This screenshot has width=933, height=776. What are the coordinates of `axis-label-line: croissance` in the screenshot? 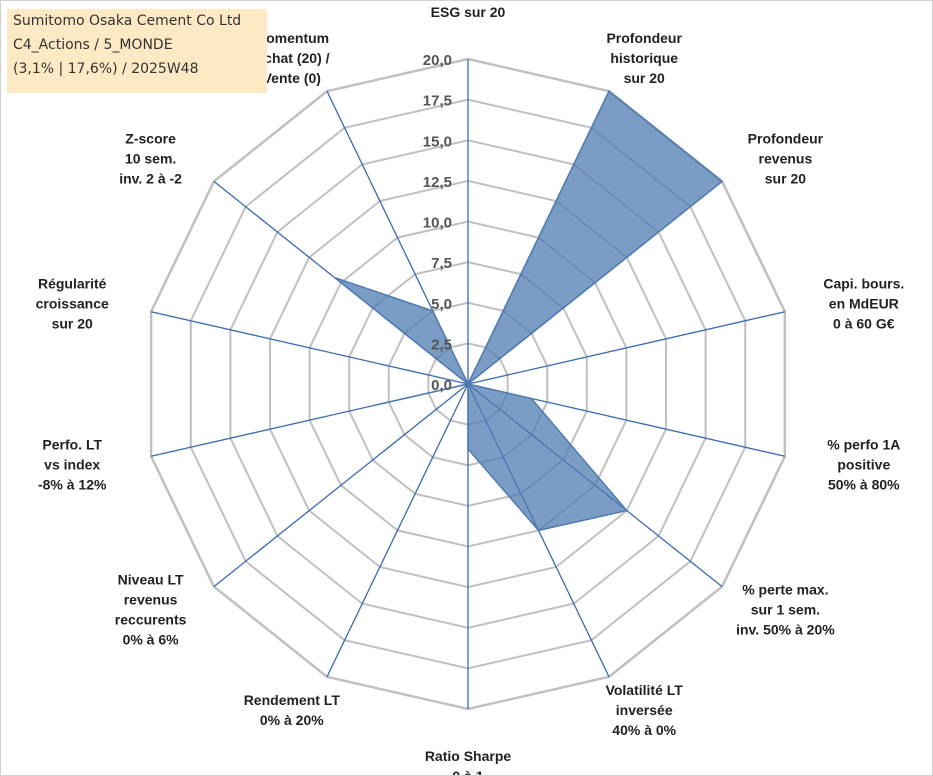 It's located at (72, 303).